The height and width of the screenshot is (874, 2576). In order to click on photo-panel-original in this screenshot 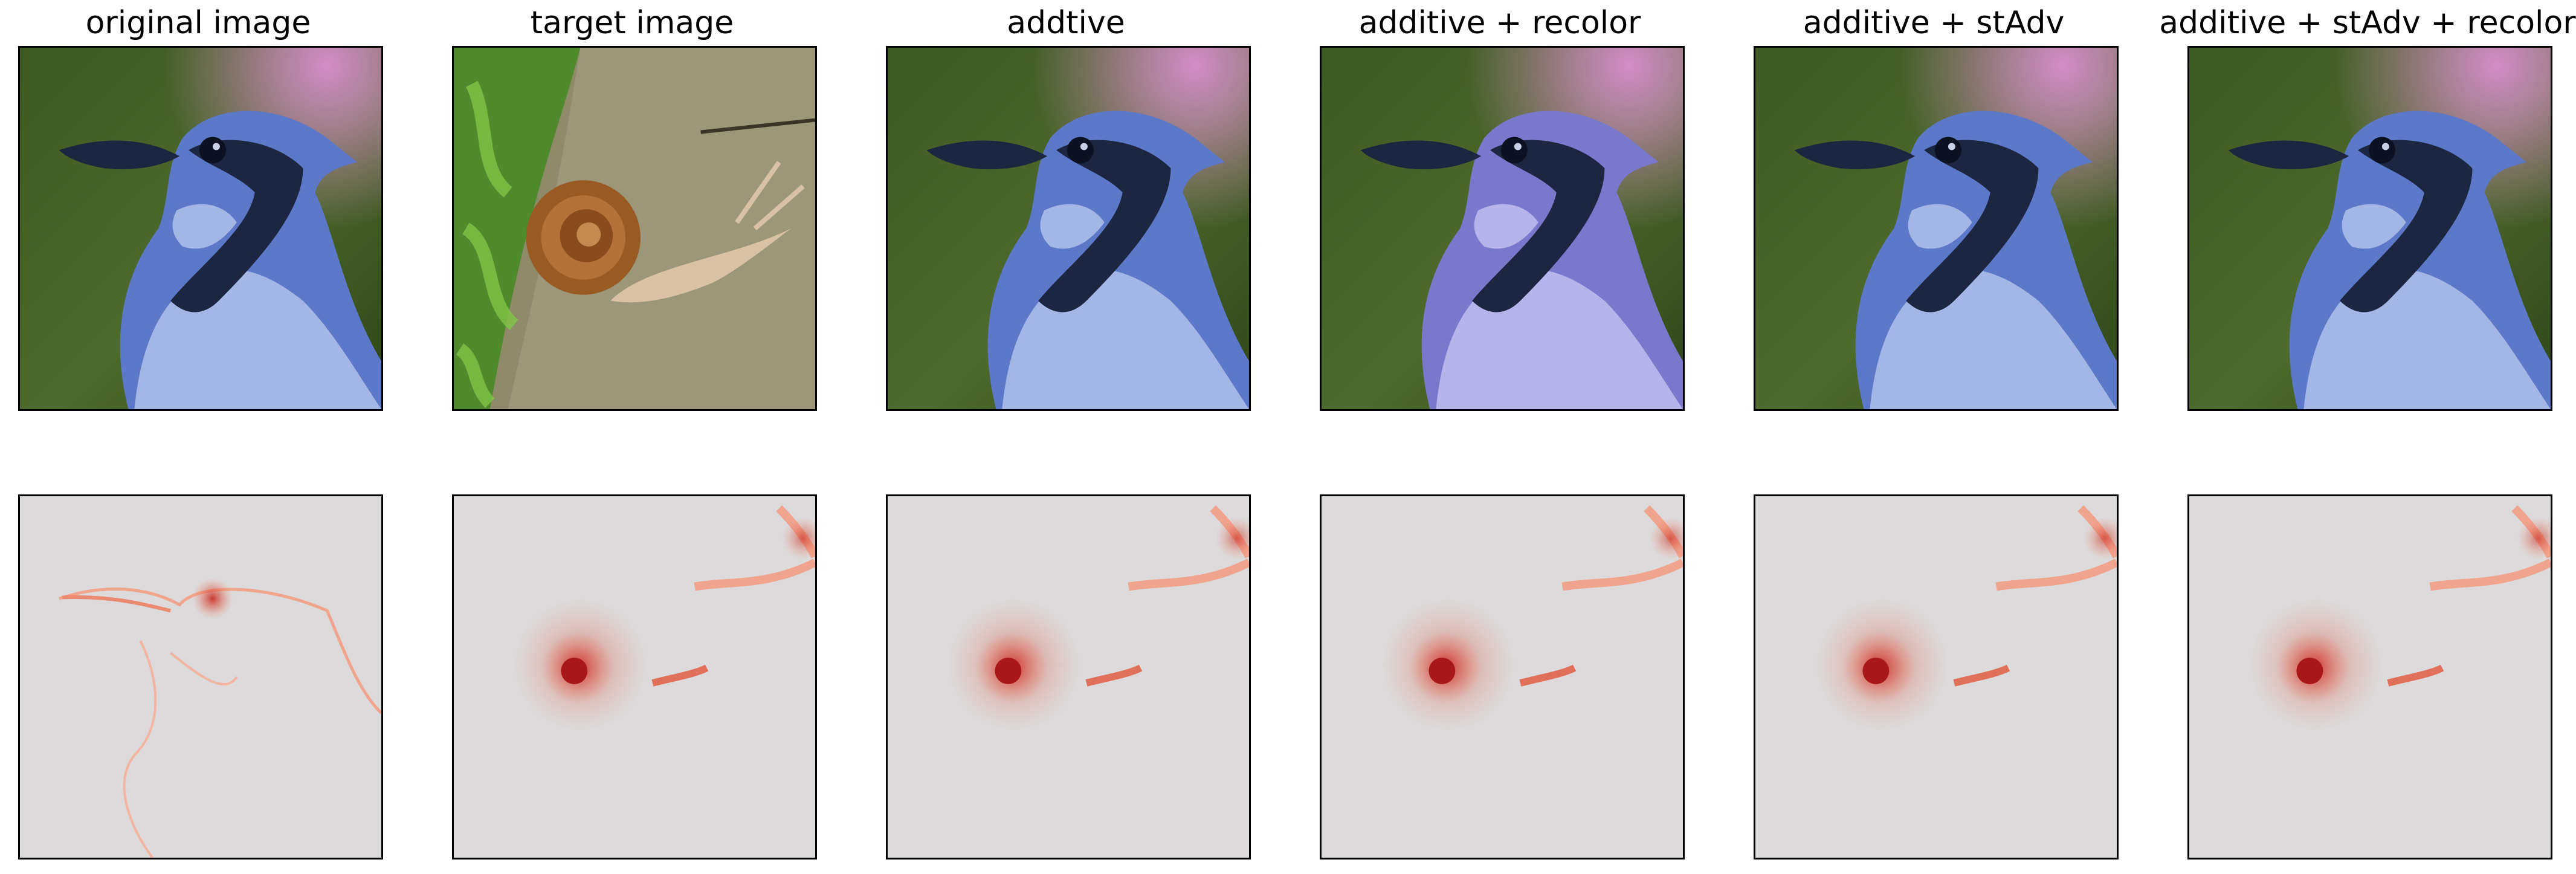, I will do `click(200, 228)`.